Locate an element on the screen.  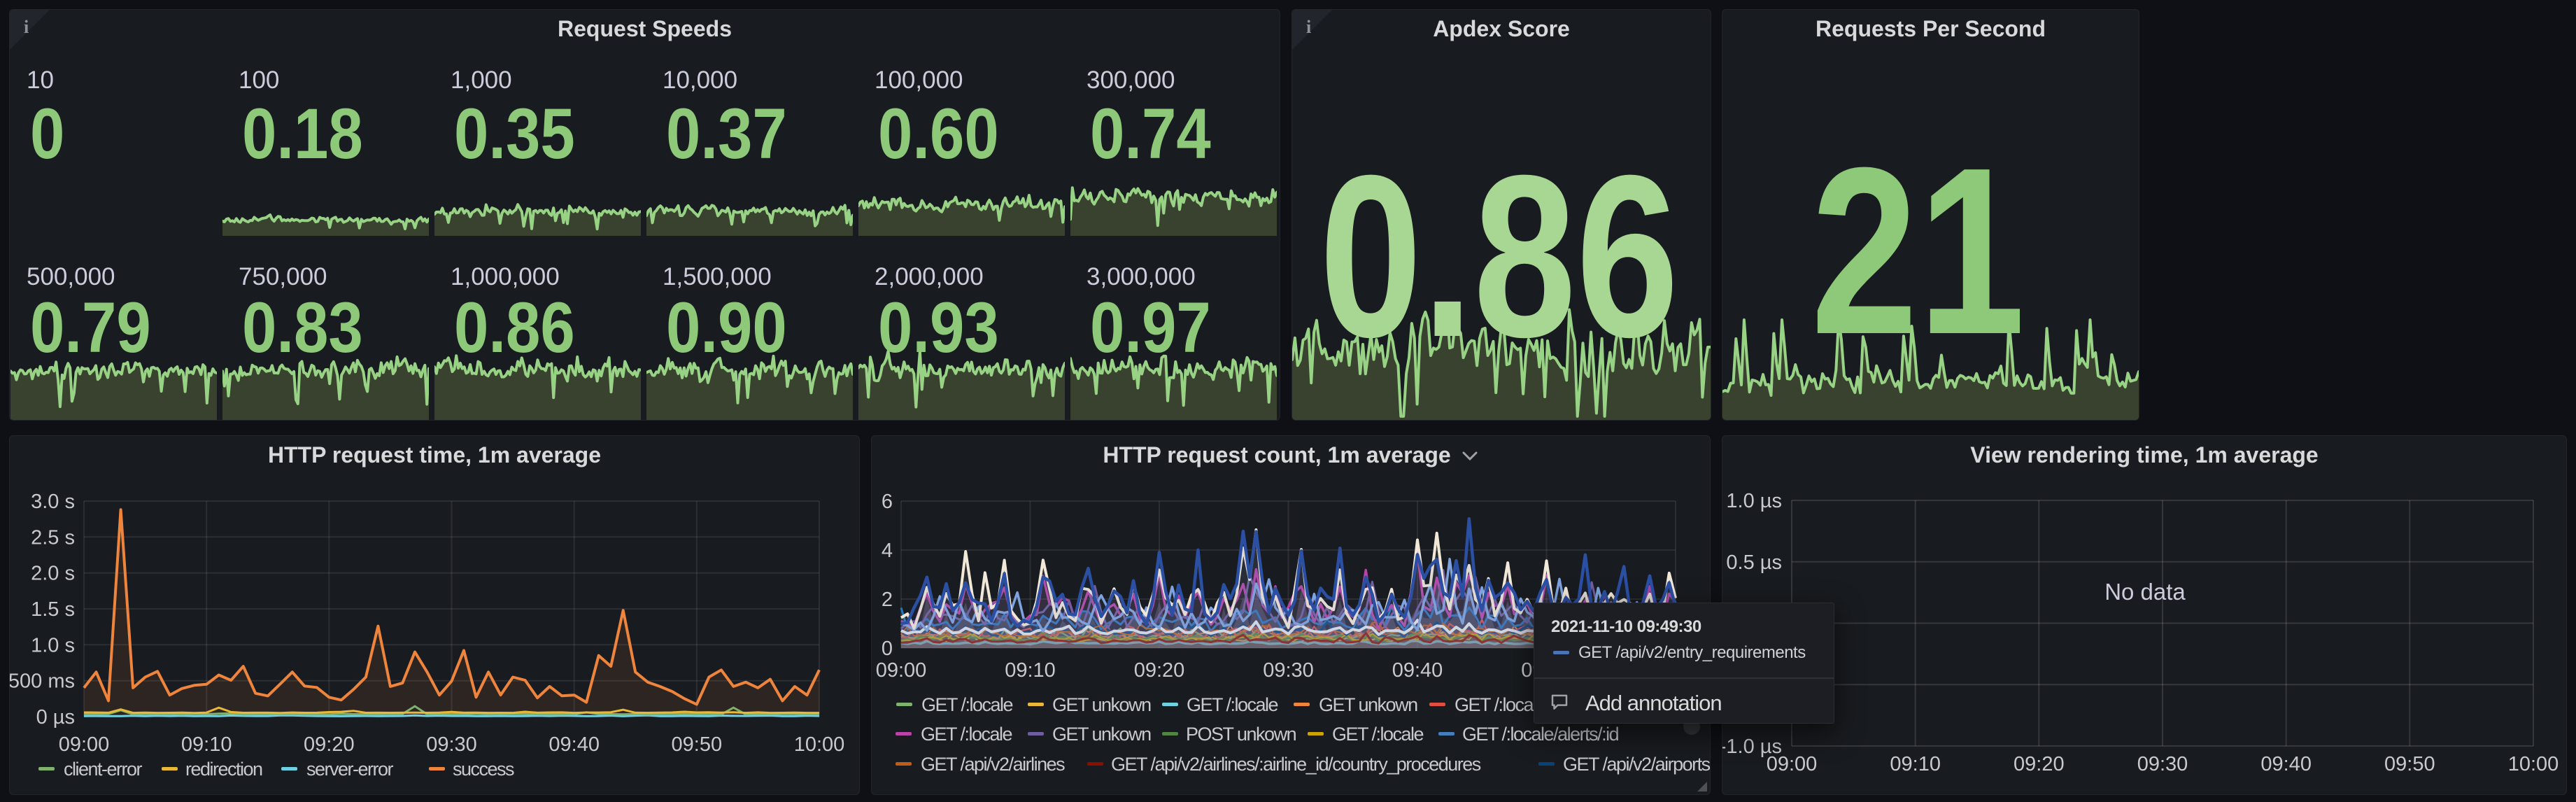
svg-text: 2 is located at coordinates (887, 600).